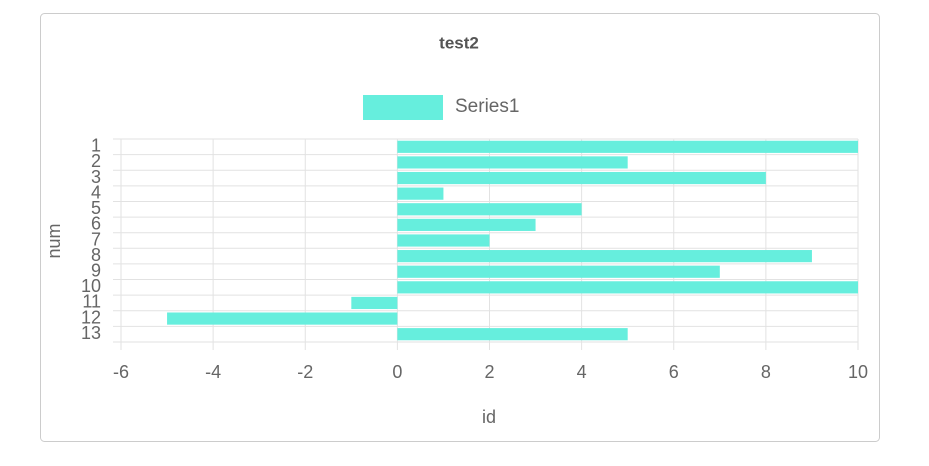 Image resolution: width=929 pixels, height=466 pixels. I want to click on y-tick-label: 6, so click(96, 224).